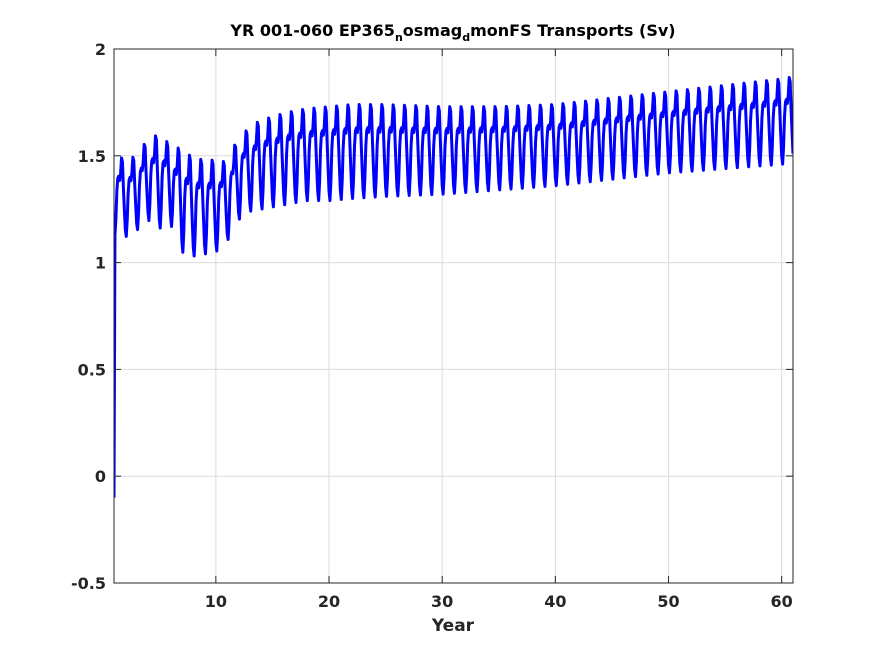 The image size is (875, 656). What do you see at coordinates (88, 316) in the screenshot?
I see `y-tick-labels: -0.5 0 0.5 1 1.5 2` at bounding box center [88, 316].